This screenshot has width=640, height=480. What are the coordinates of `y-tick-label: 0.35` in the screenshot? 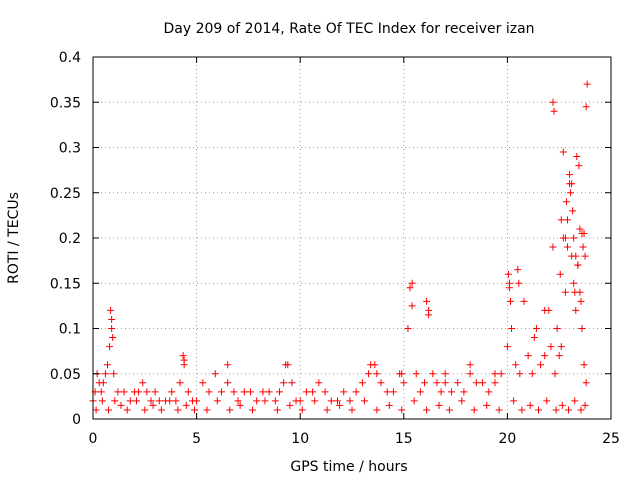 It's located at (65, 103).